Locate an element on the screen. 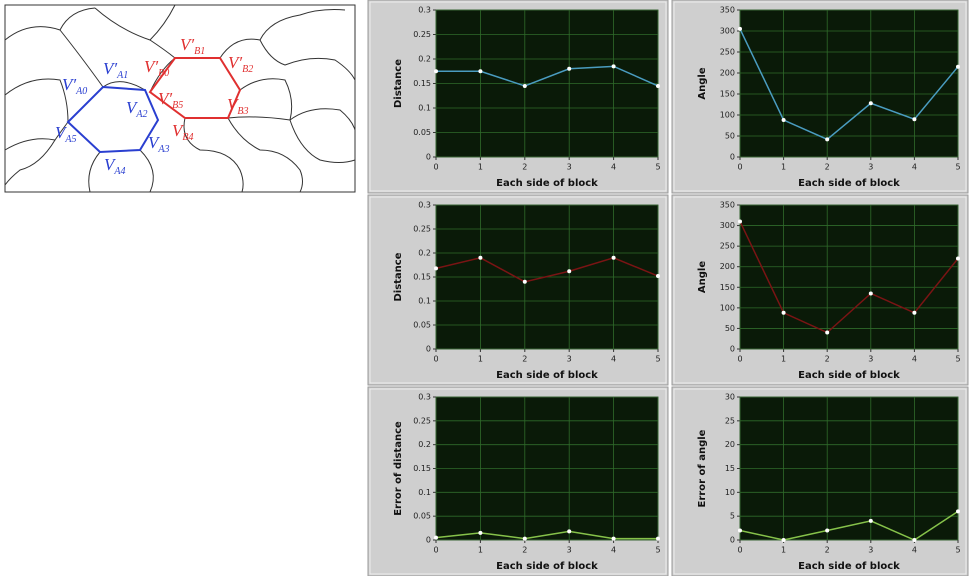 The width and height of the screenshot is (969, 576). vertex-label: VA2 is located at coordinates (137, 109).